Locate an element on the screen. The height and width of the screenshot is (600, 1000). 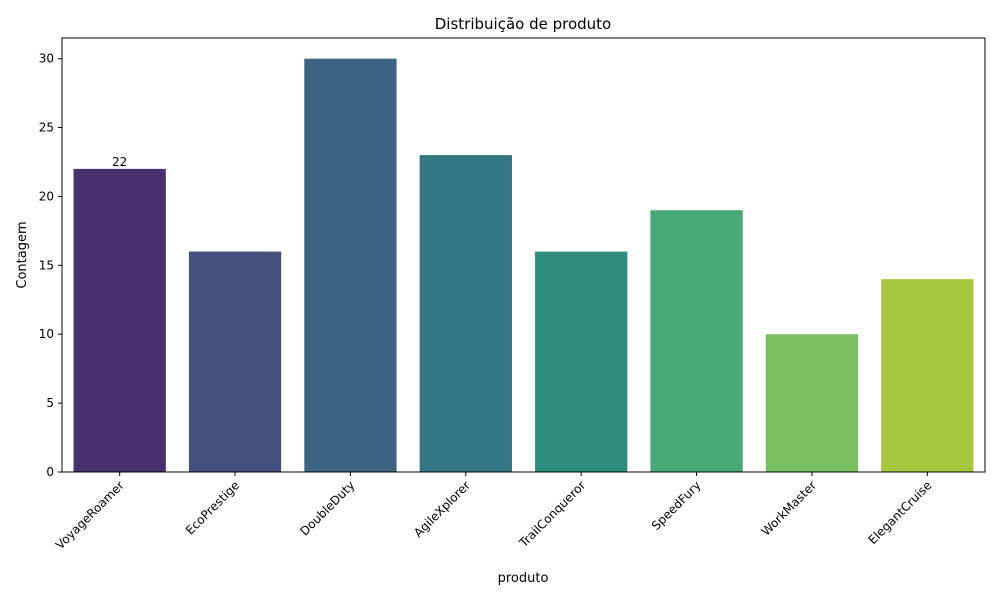
data-label-voyageroamer: 22 is located at coordinates (119, 162).